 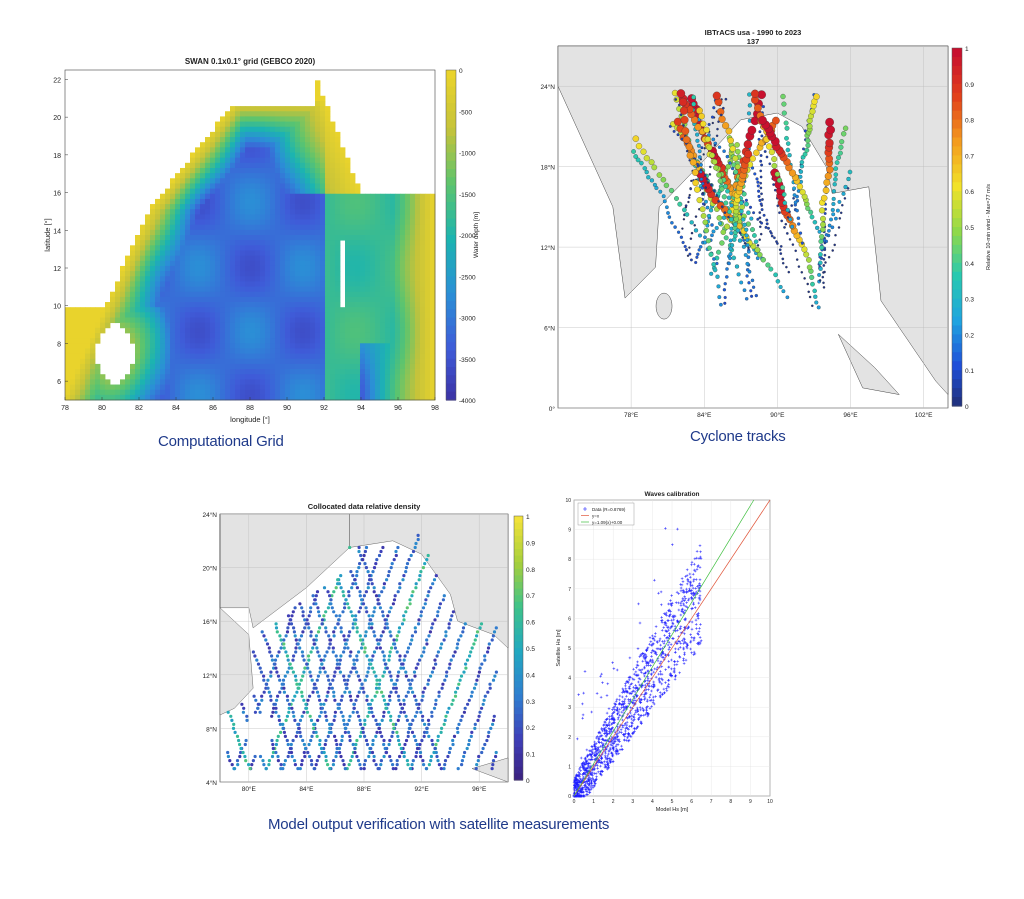 What do you see at coordinates (969, 371) in the screenshot?
I see `cyclone-colorbar-tick: 0.1` at bounding box center [969, 371].